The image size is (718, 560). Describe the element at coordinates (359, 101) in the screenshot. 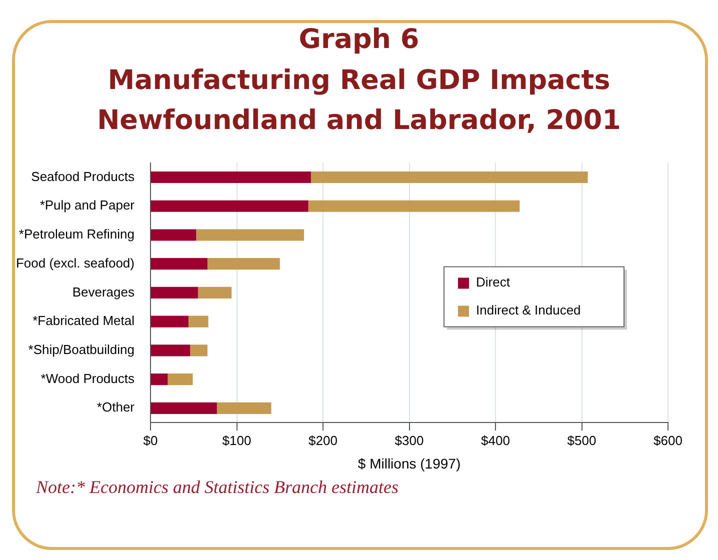

I see `chart-subtitle: Manufacturing Real GDP Impacts Newfoundland and Labrador, 2001` at that location.